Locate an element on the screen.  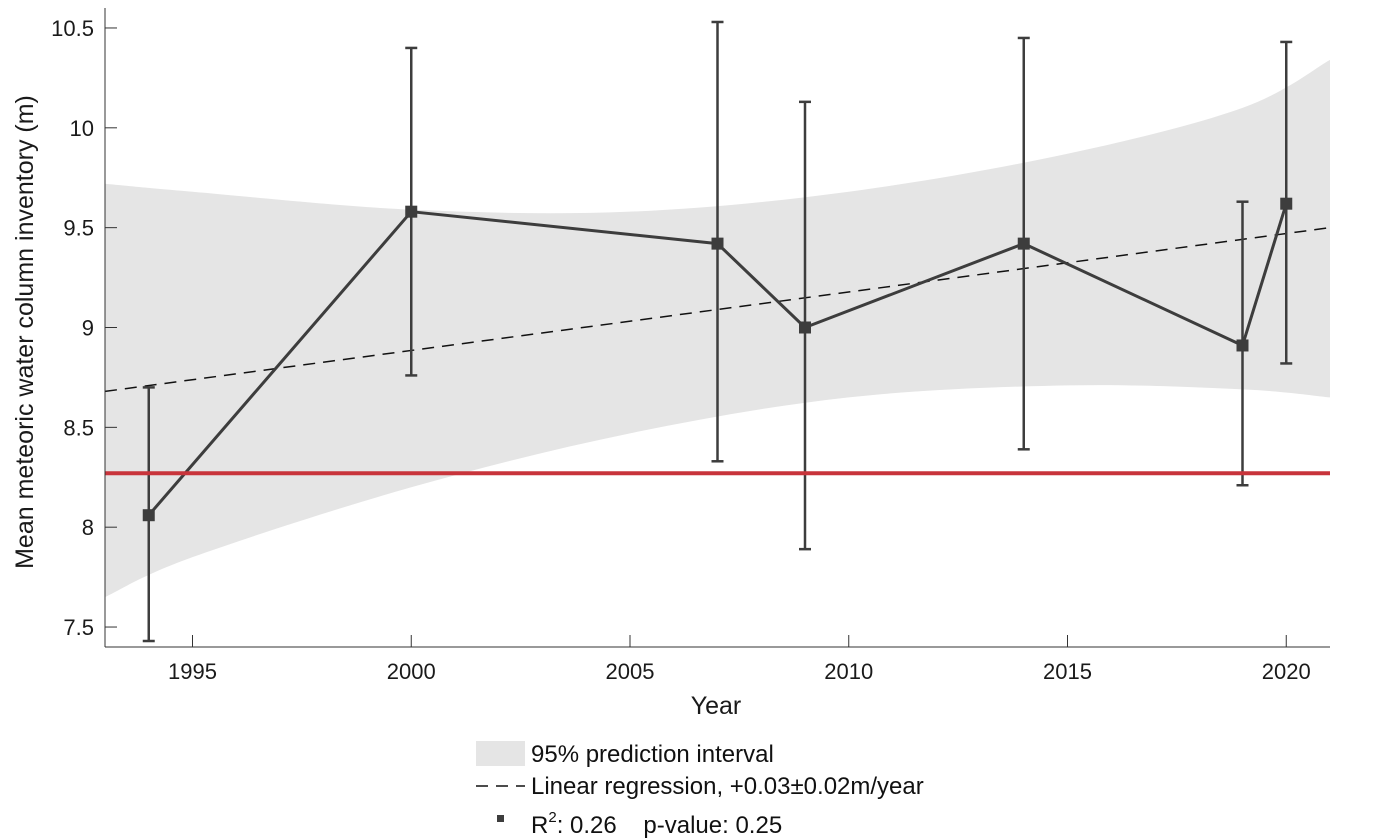
x-tick-label-2005: 2005 is located at coordinates (630, 671).